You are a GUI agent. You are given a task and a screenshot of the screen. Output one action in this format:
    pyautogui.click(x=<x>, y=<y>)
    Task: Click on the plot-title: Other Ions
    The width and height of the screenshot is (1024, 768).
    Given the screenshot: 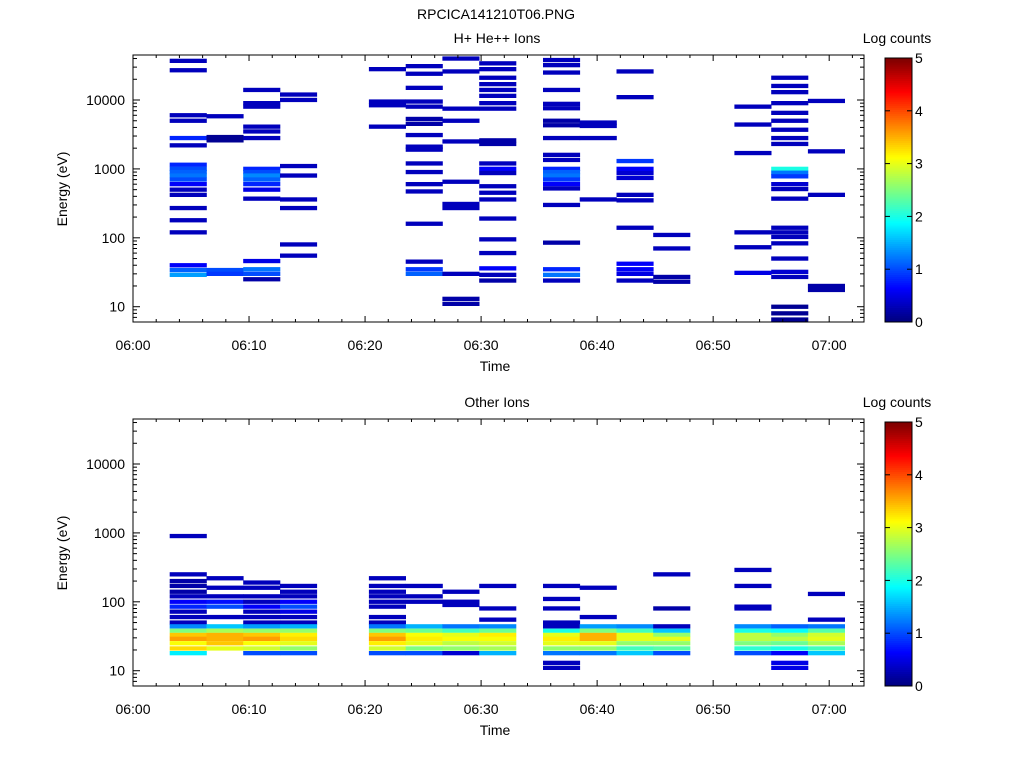 What is the action you would take?
    pyautogui.click(x=496, y=402)
    